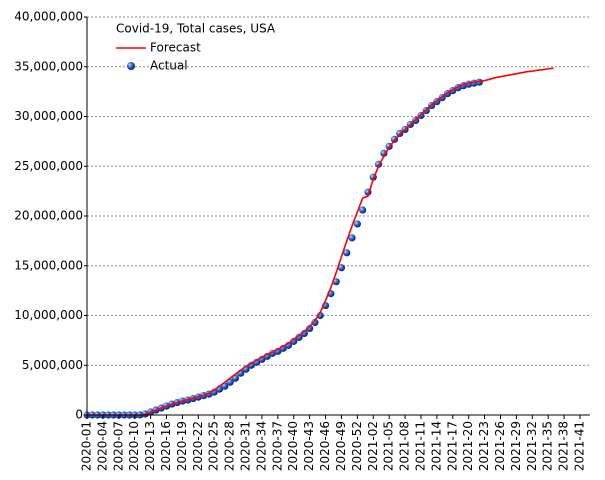 Image resolution: width=605 pixels, height=480 pixels. I want to click on x-tick-label: 2021-20, so click(468, 446).